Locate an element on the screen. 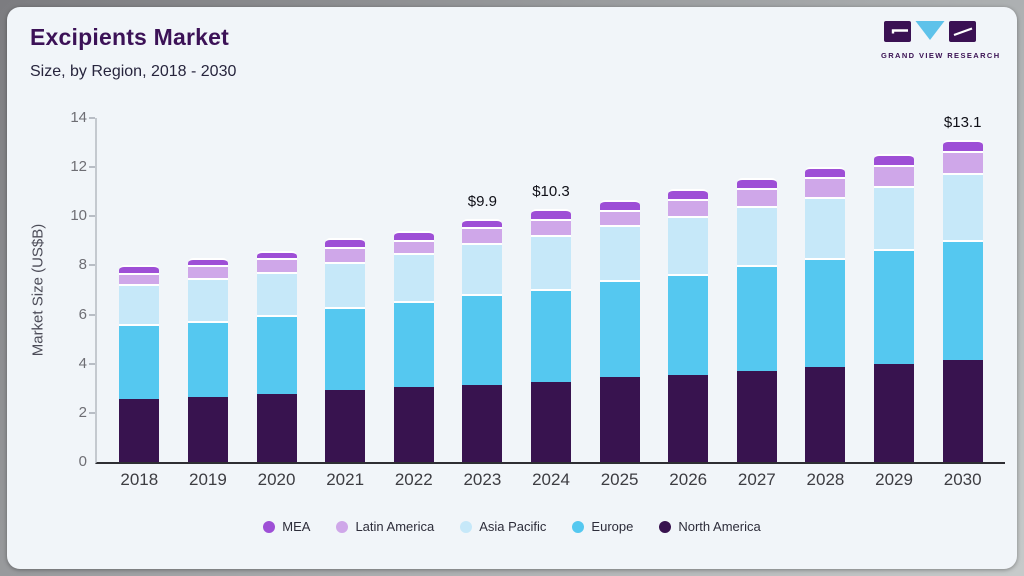 The width and height of the screenshot is (1024, 576). bar-column-2020 is located at coordinates (276, 290).